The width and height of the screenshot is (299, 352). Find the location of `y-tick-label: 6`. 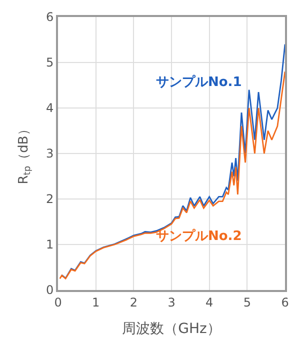

y-tick-label: 6 is located at coordinates (50, 17).